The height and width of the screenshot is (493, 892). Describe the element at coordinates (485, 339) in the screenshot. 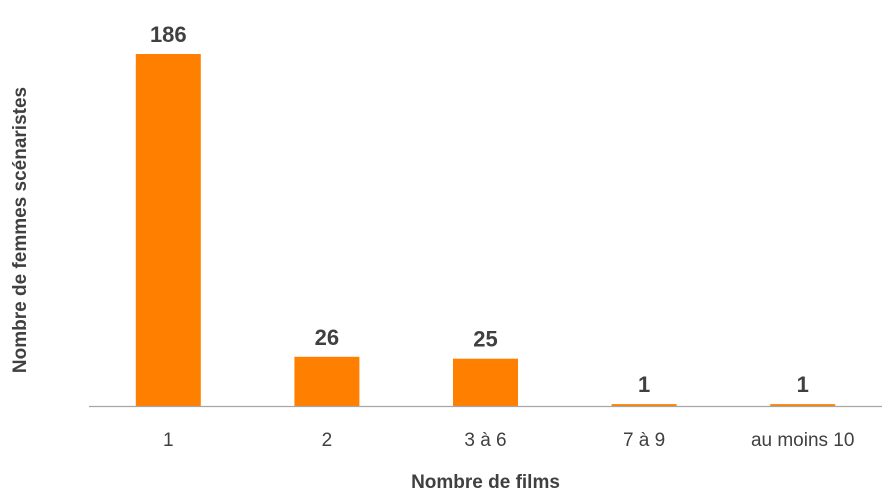

I see `data-label-2: 25` at that location.